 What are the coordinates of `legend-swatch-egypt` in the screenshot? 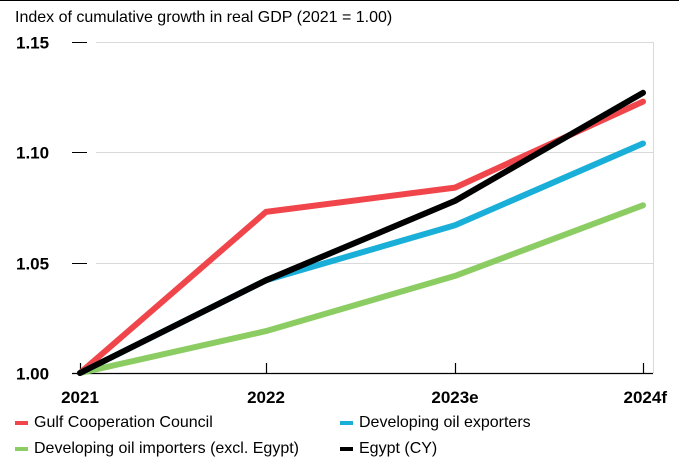 It's located at (346, 449).